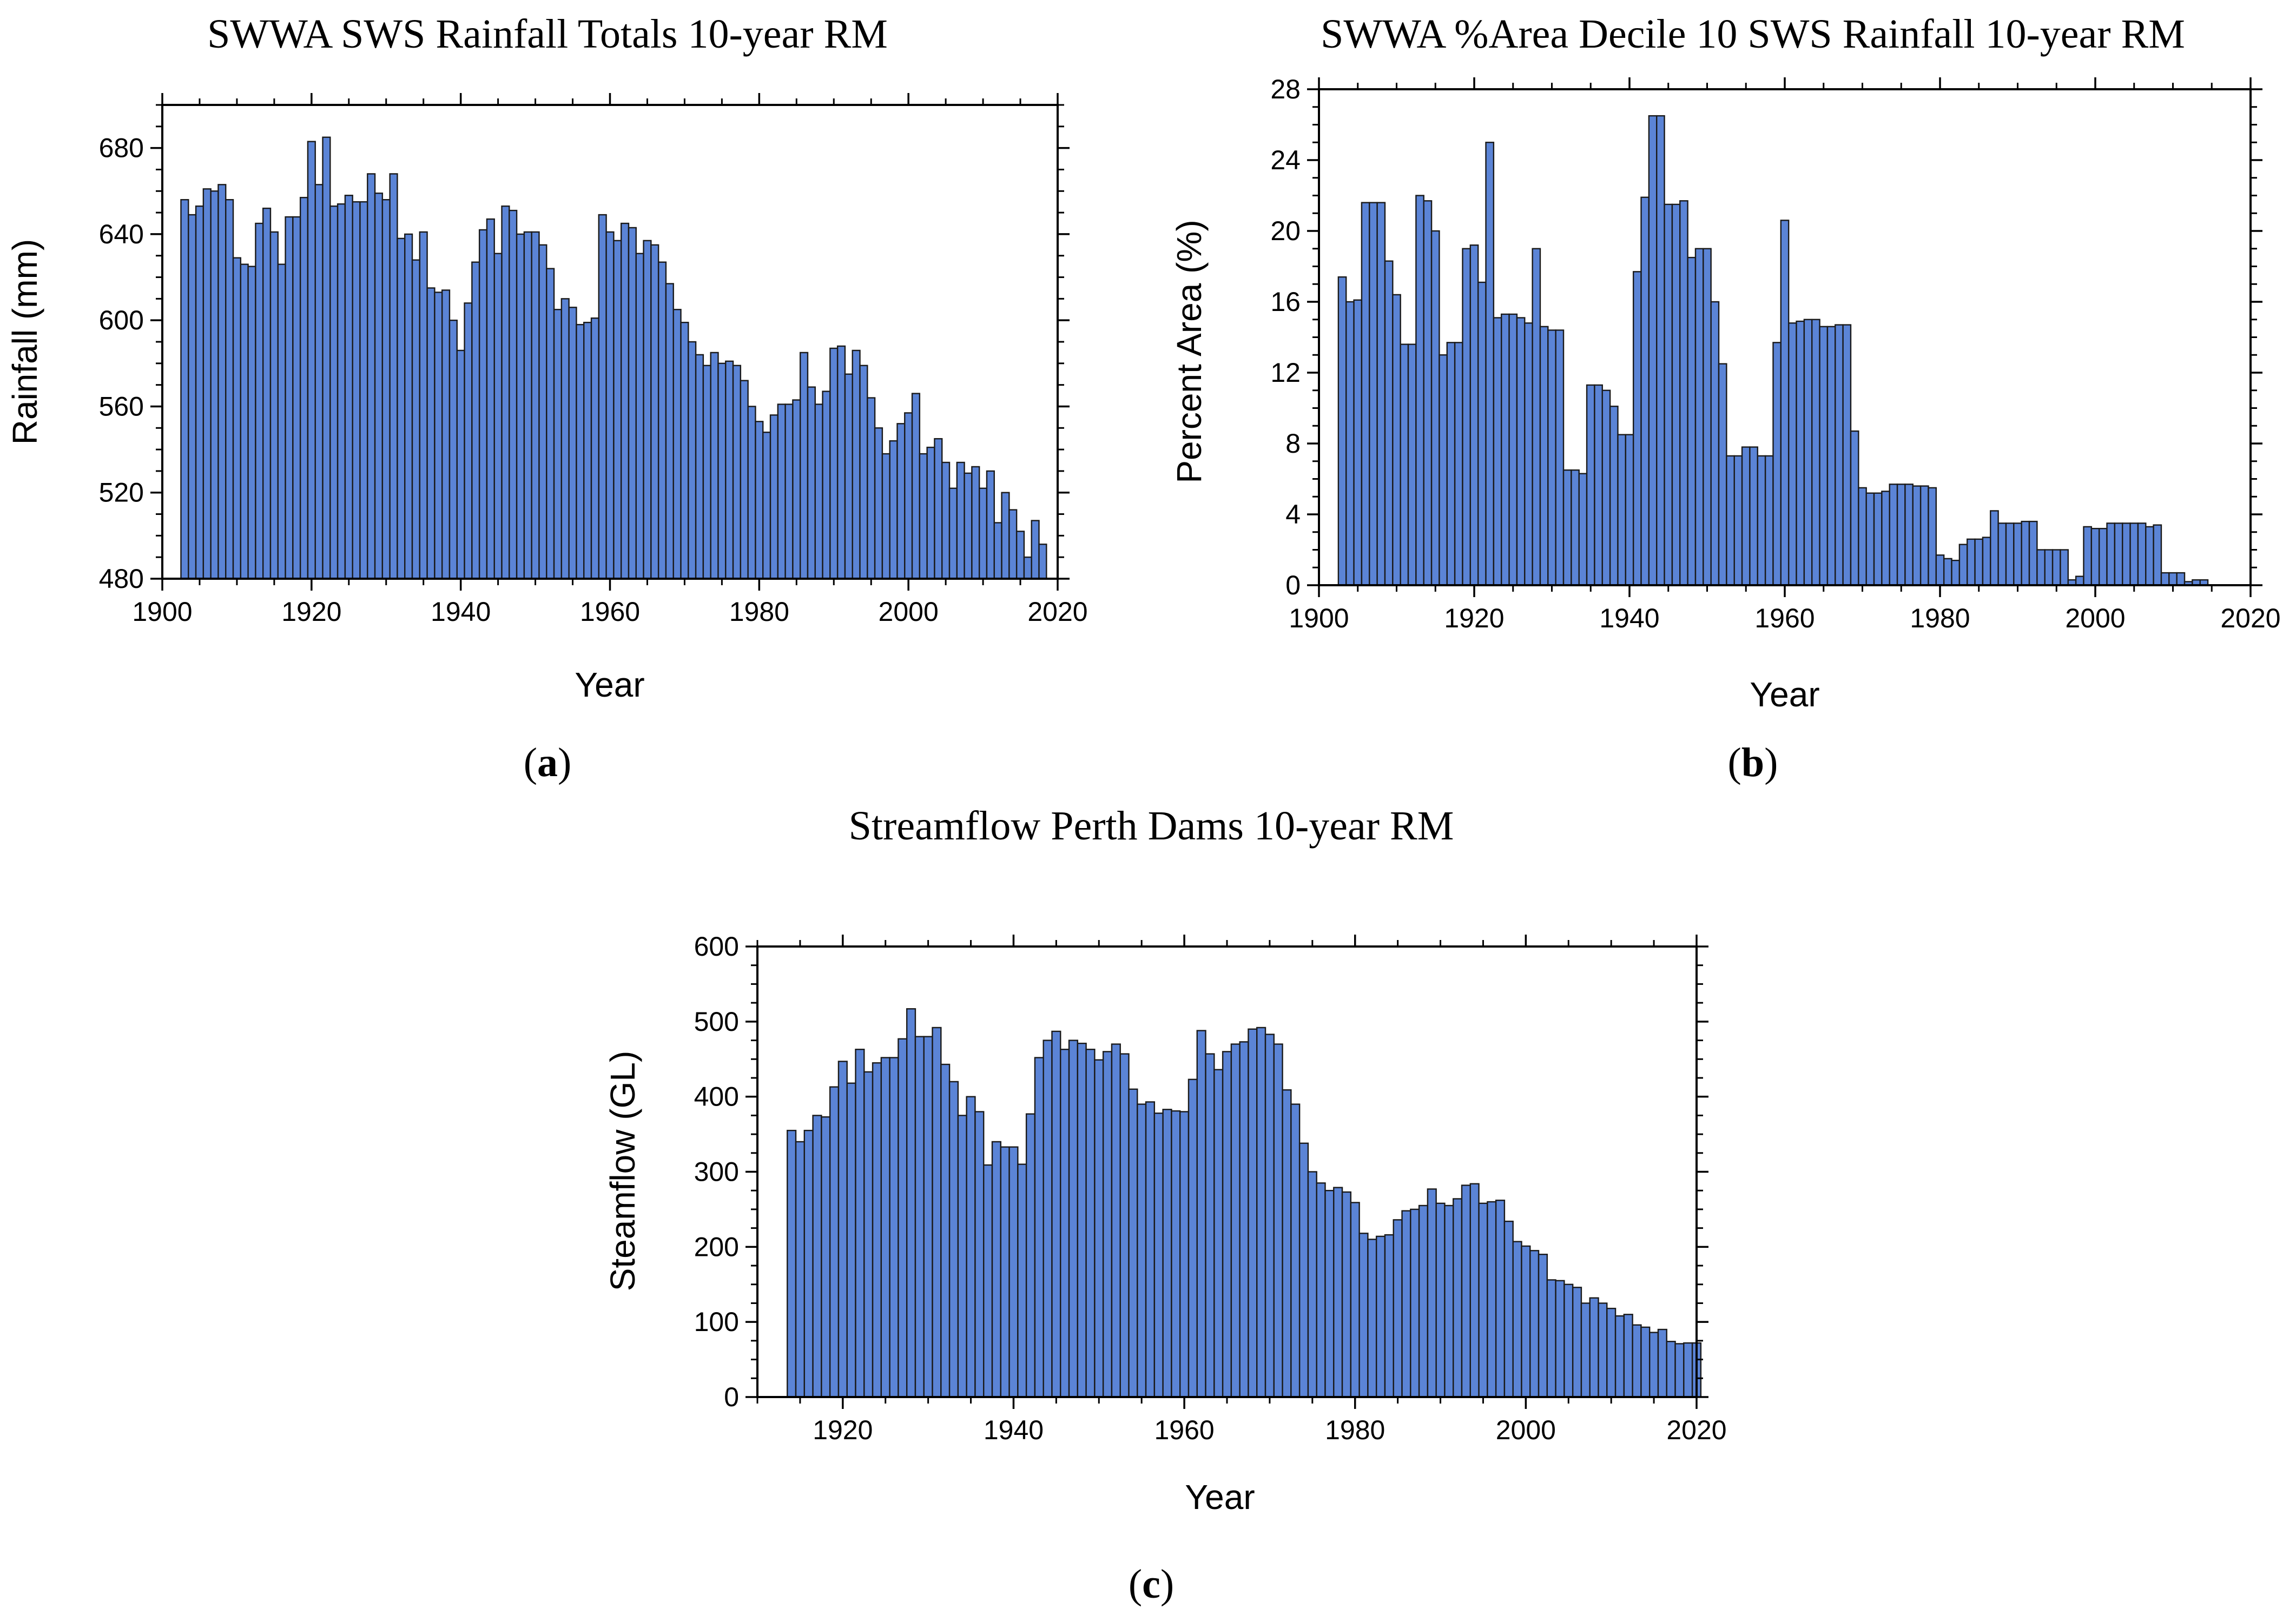  Describe the element at coordinates (587, 450) in the screenshot. I see `panel-a-bar-1957` at that location.